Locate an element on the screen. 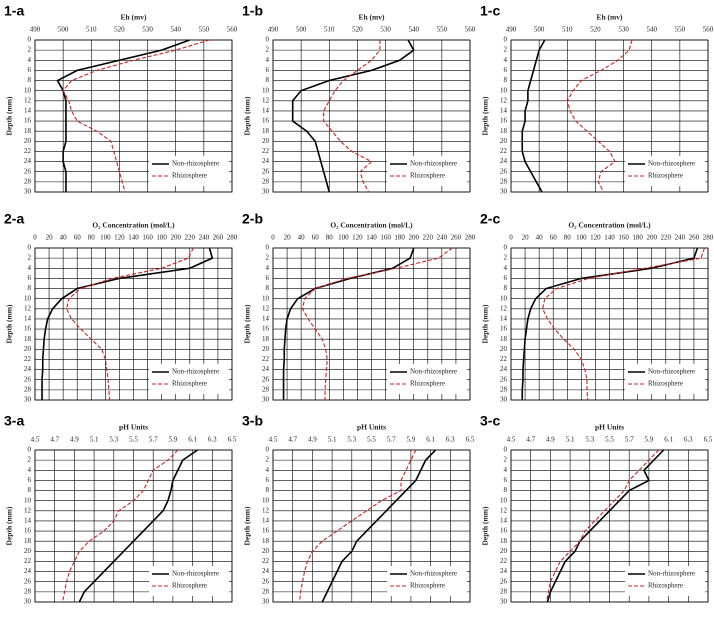 This screenshot has height=618, width=714. x-tick-label: 120 is located at coordinates (595, 238).